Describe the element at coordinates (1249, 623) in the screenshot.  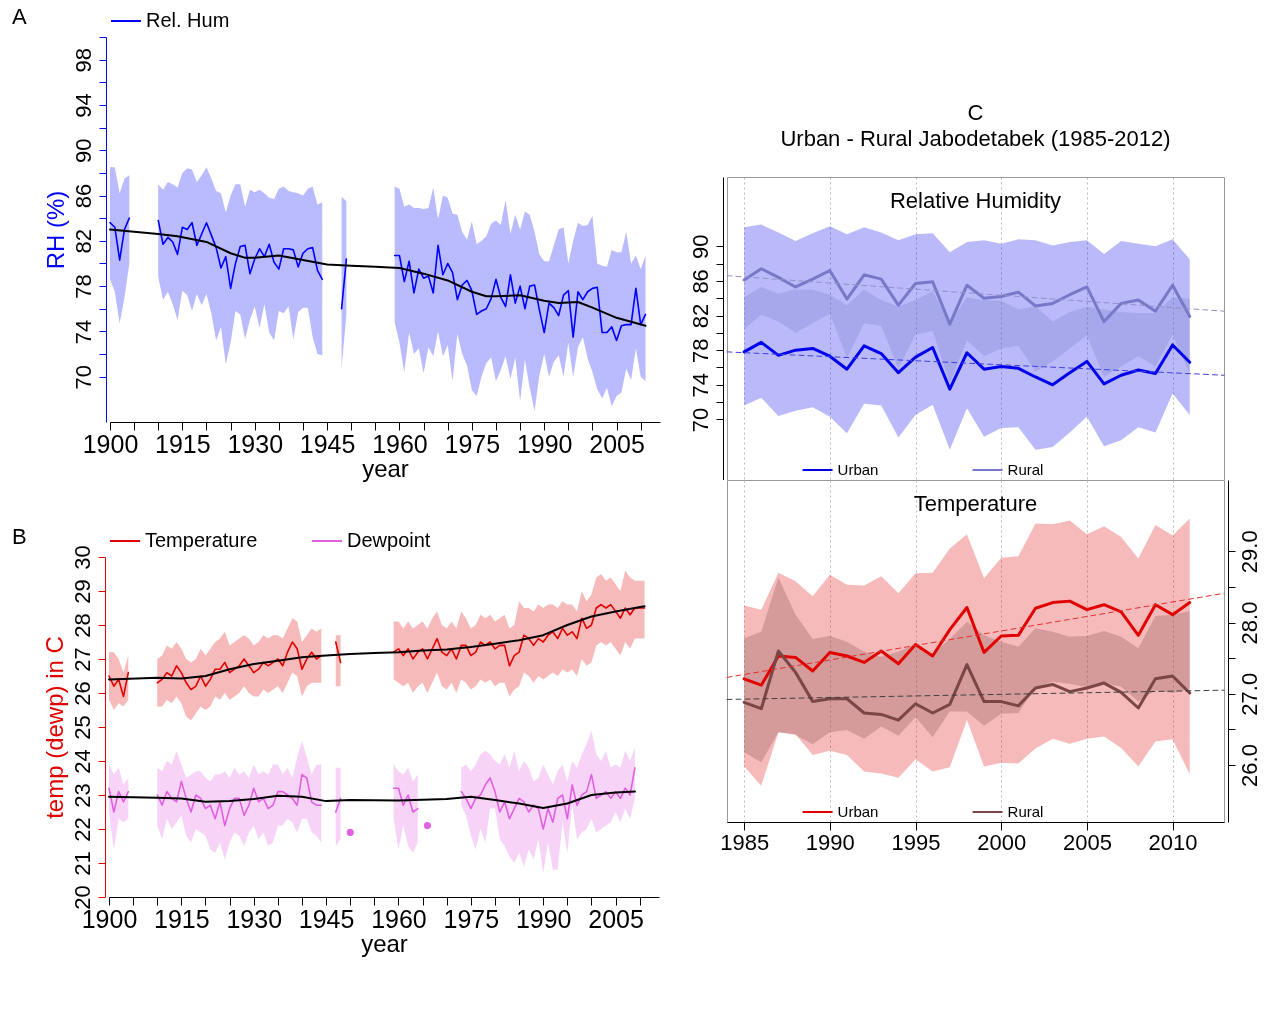
I see `y2-tick-label: 28.0` at that location.